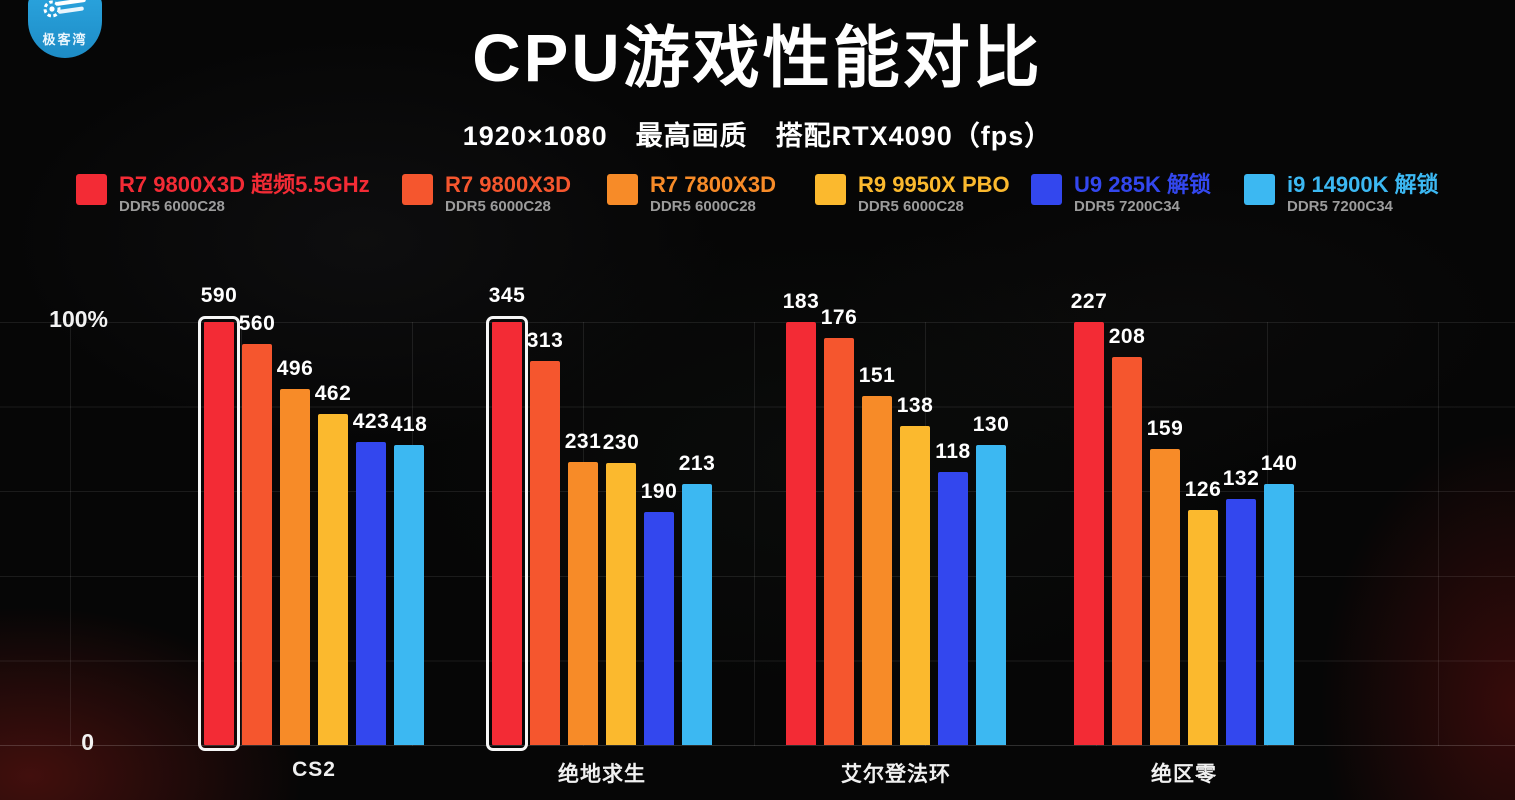 This screenshot has height=800, width=1515. I want to click on bar-value-label: 138, so click(915, 405).